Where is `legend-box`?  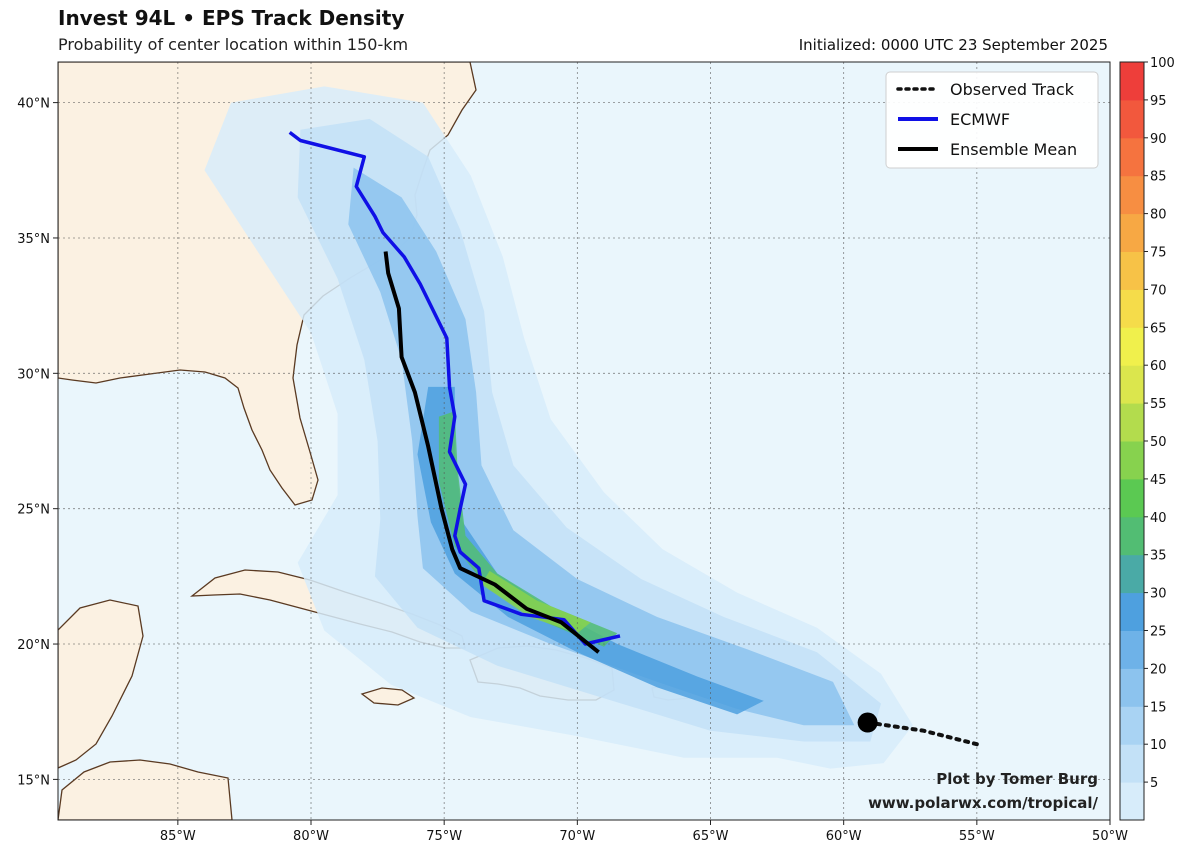 legend-box is located at coordinates (992, 120).